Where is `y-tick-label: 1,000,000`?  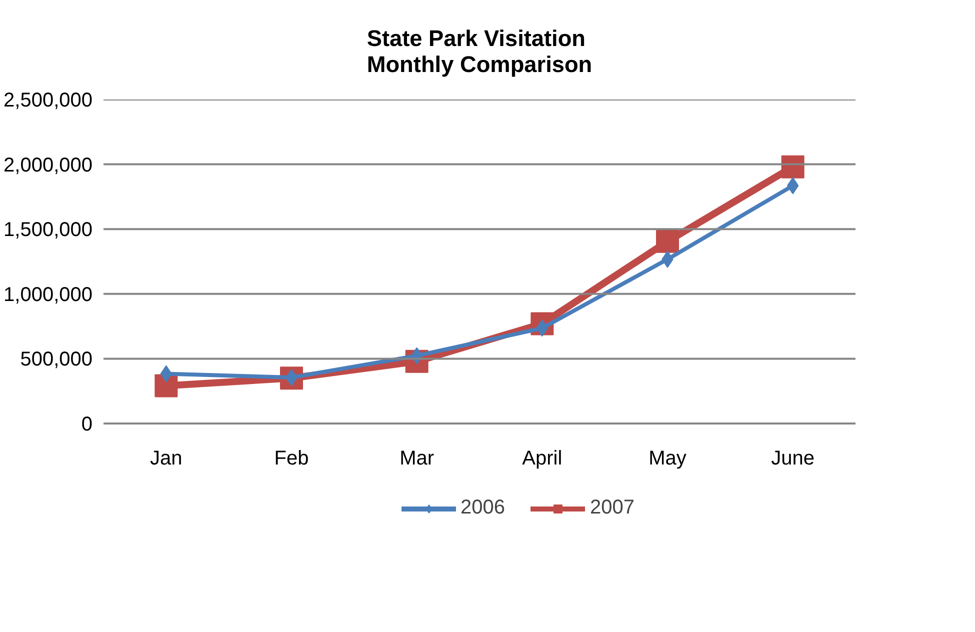 y-tick-label: 1,000,000 is located at coordinates (48, 295).